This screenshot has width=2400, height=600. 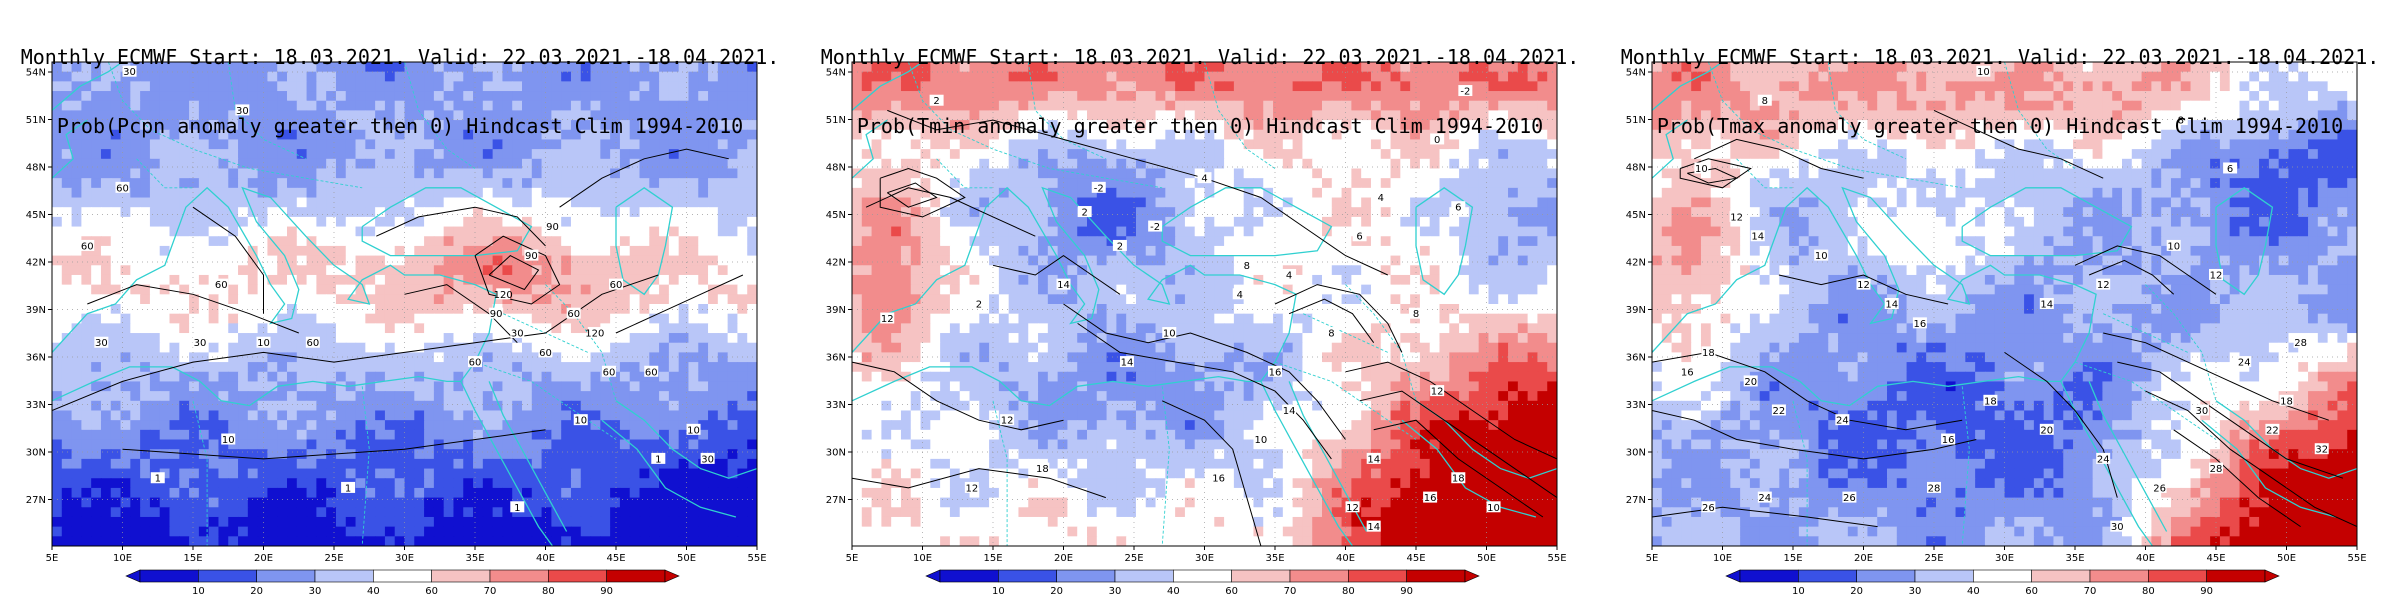 What do you see at coordinates (315, 591) in the screenshot?
I see `colorbar-level-label: 30` at bounding box center [315, 591].